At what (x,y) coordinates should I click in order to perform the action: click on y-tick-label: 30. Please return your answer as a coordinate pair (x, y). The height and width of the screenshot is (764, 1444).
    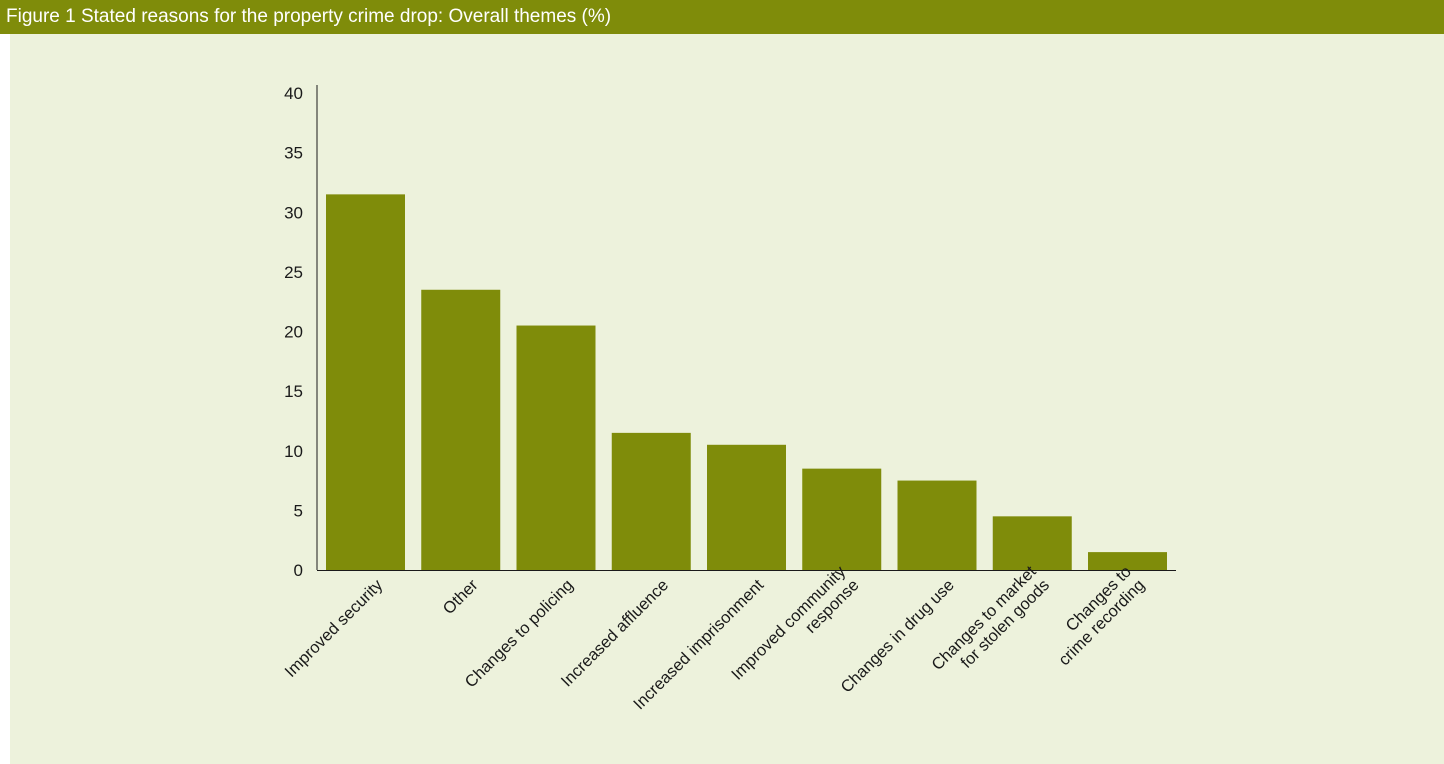
    Looking at the image, I should click on (293, 212).